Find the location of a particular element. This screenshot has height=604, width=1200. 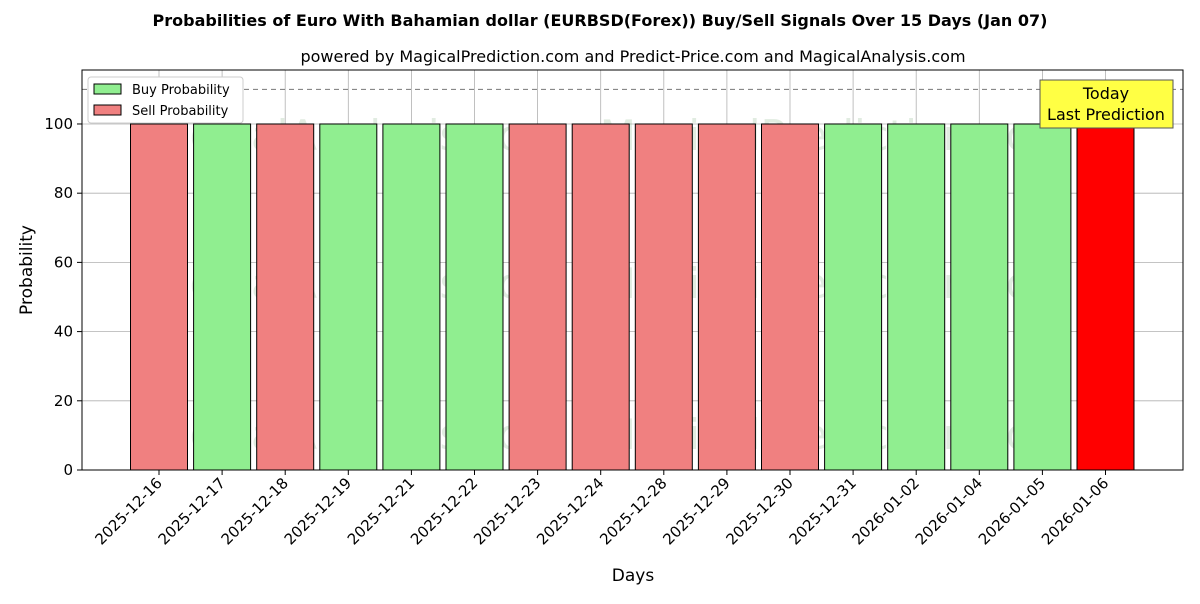

x-tick-label: 2025-12-18 is located at coordinates (255, 511).